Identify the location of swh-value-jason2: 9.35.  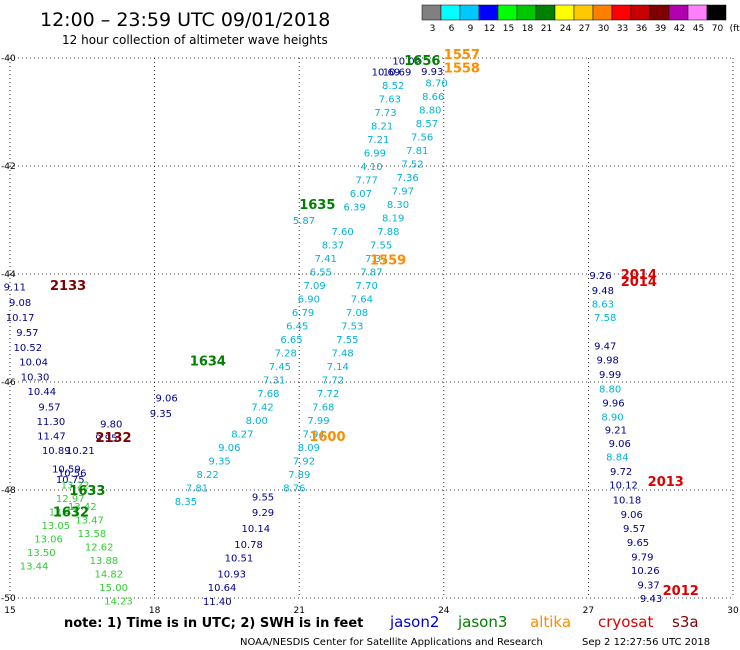
(161, 414).